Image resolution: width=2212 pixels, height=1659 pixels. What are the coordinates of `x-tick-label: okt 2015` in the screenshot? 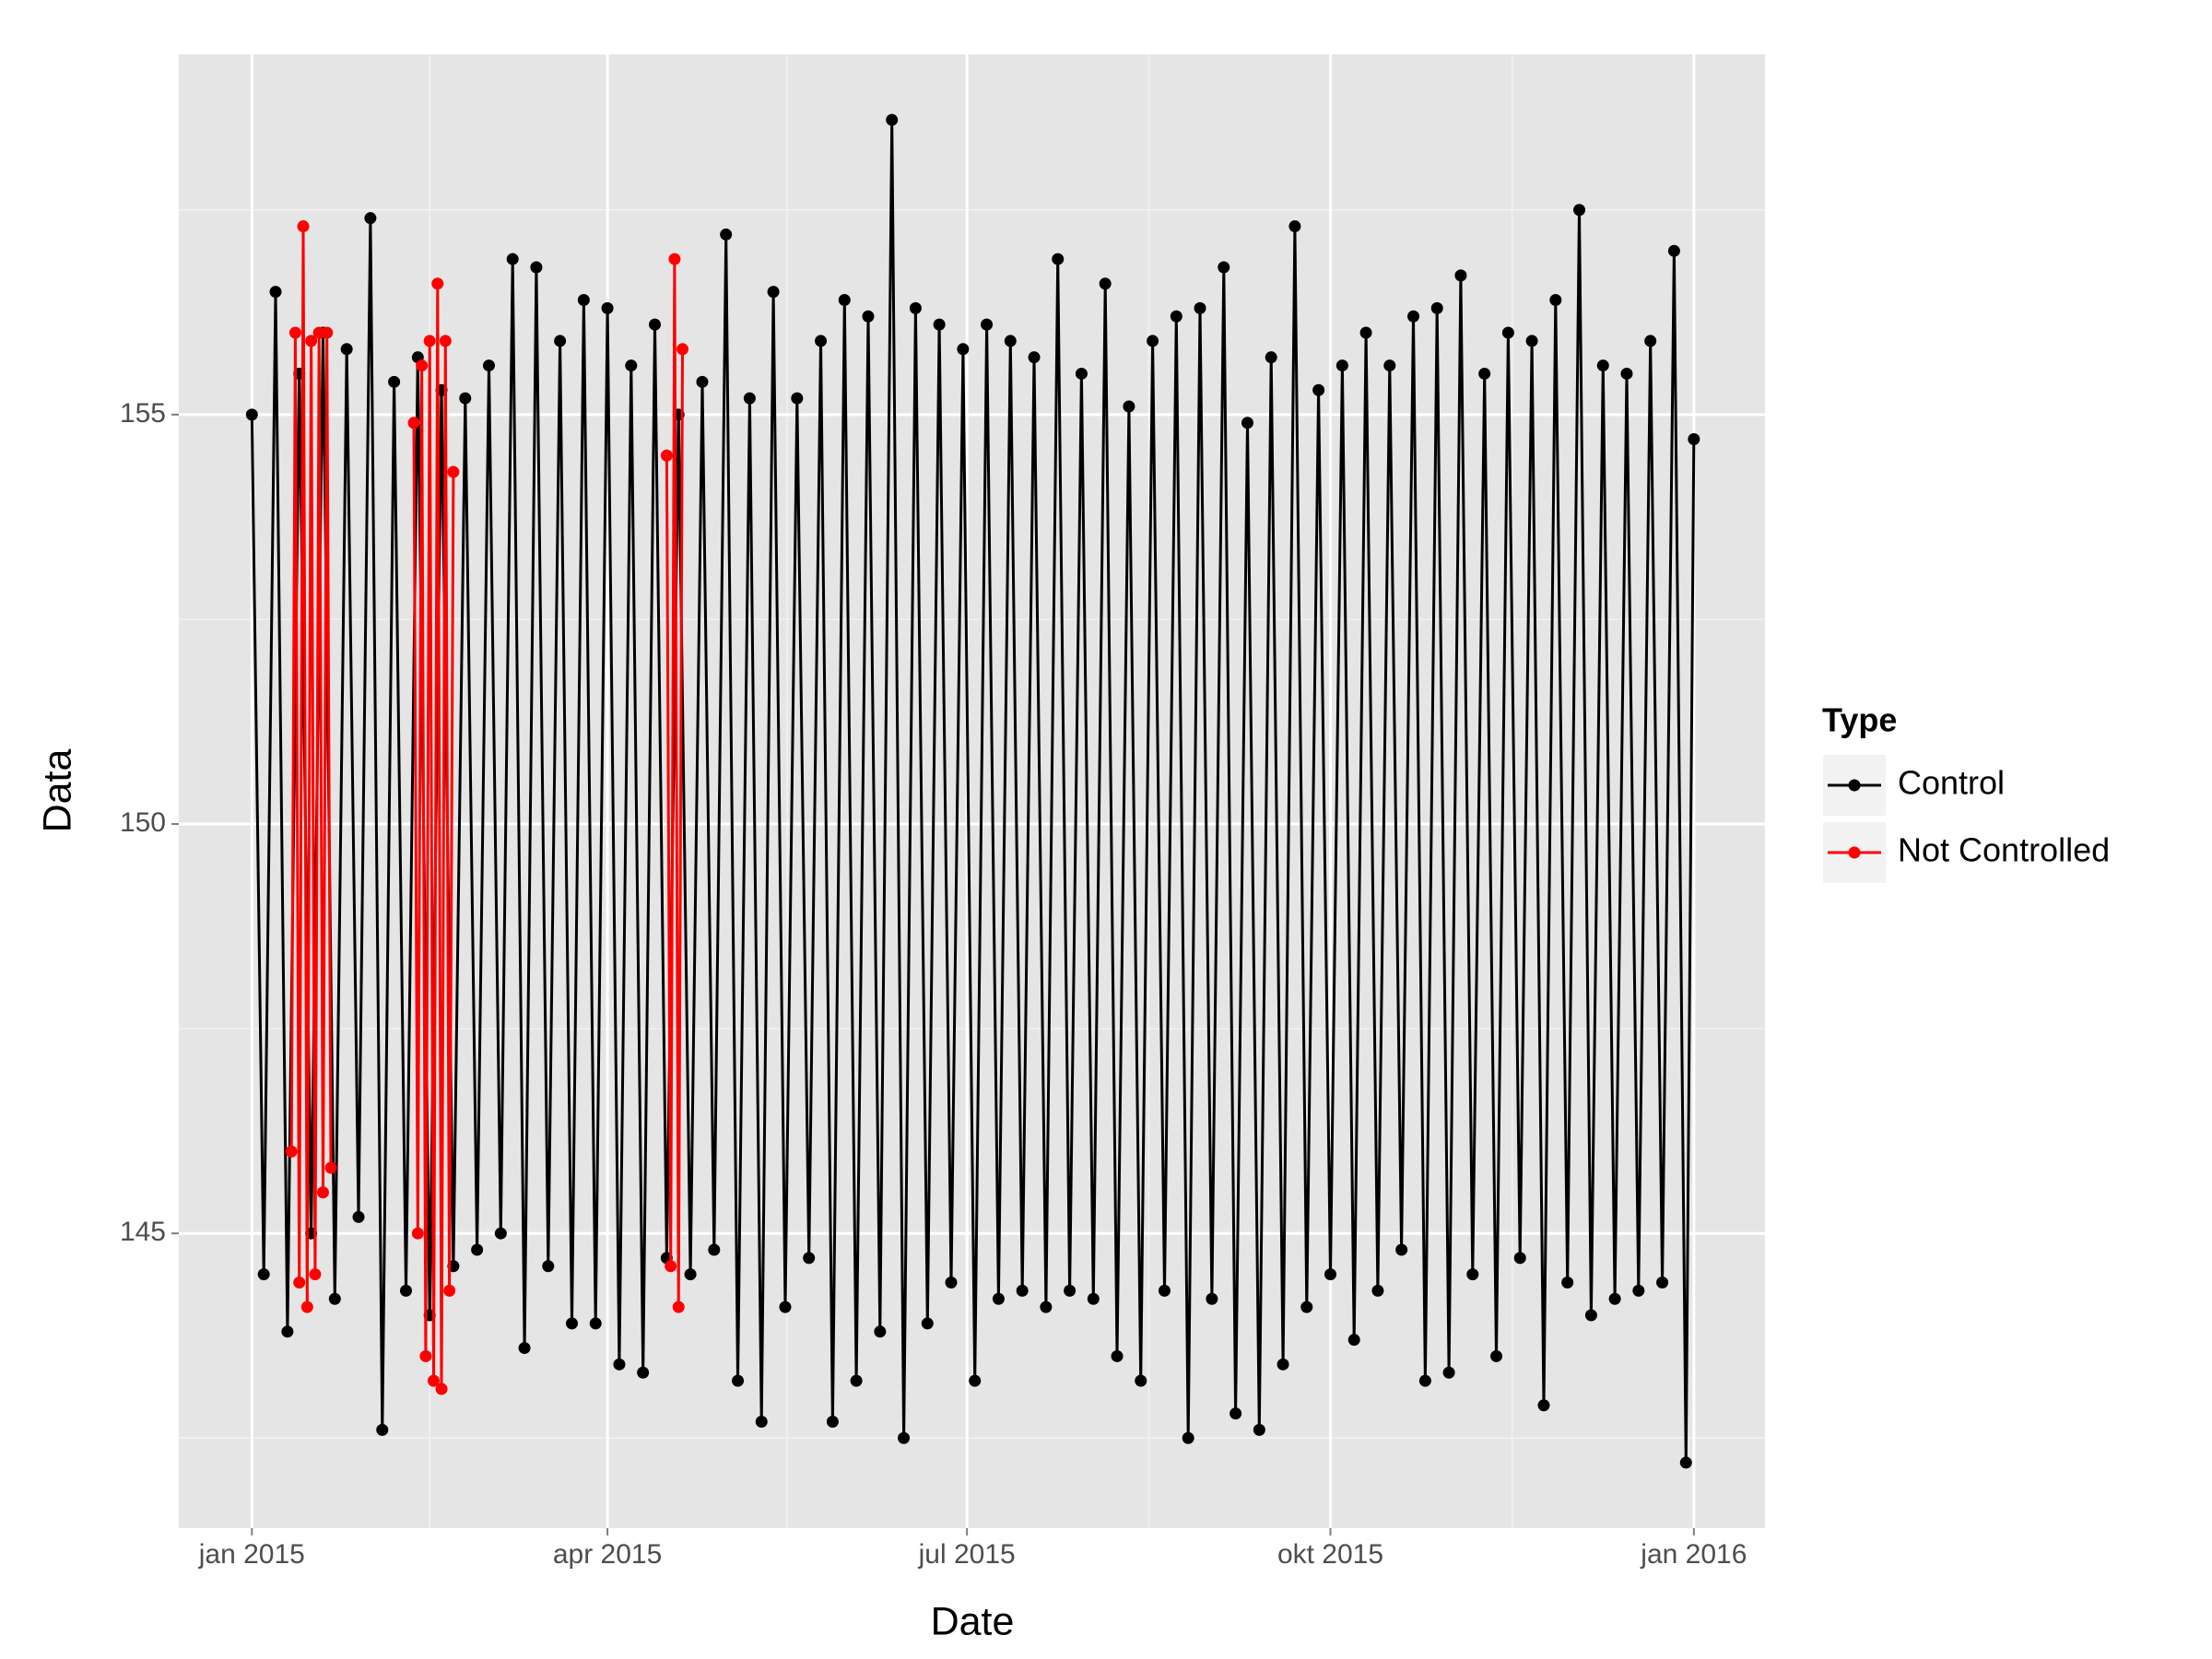 It's located at (1330, 1554).